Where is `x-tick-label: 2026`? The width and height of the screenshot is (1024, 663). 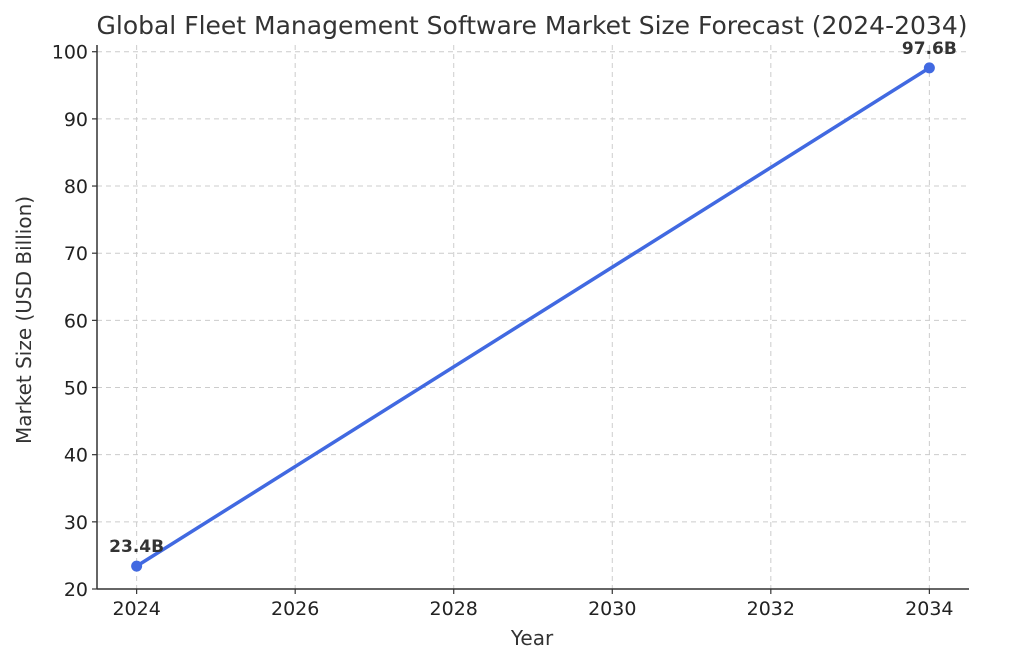
x-tick-label: 2026 is located at coordinates (295, 609).